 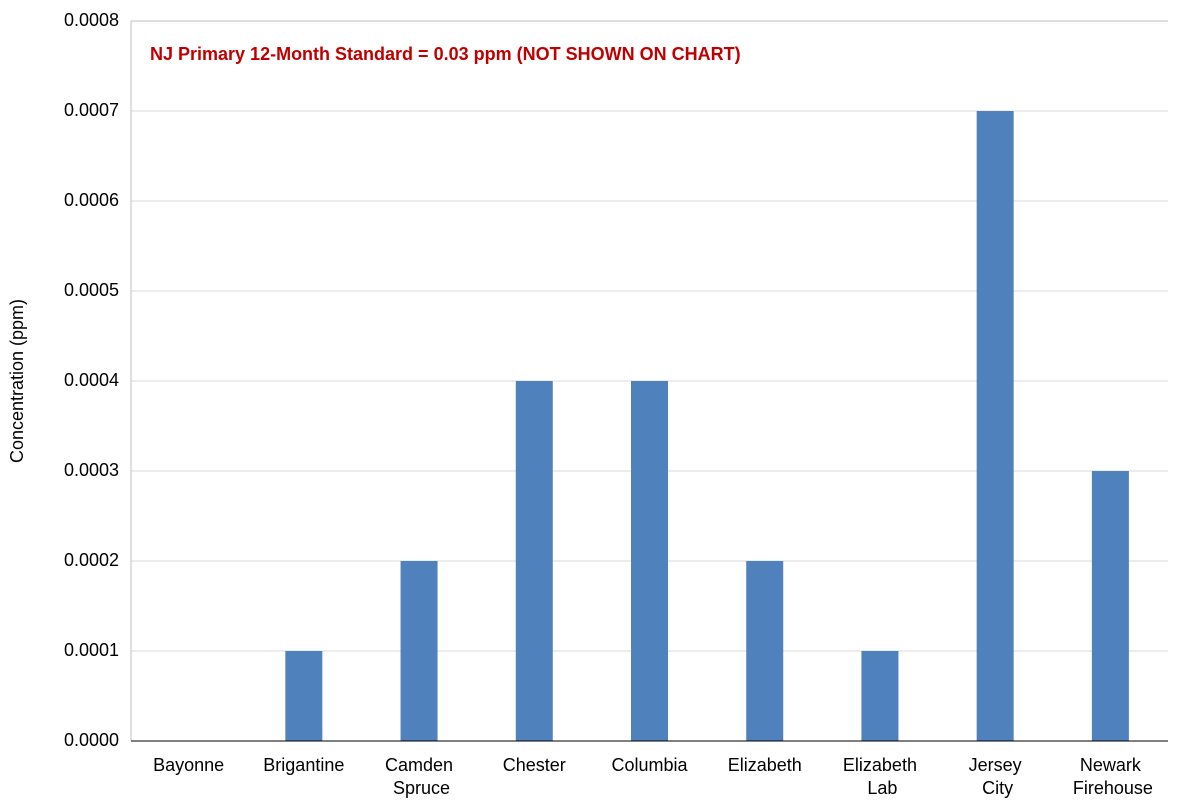 What do you see at coordinates (765, 765) in the screenshot?
I see `x-tick-label: Elizabeth` at bounding box center [765, 765].